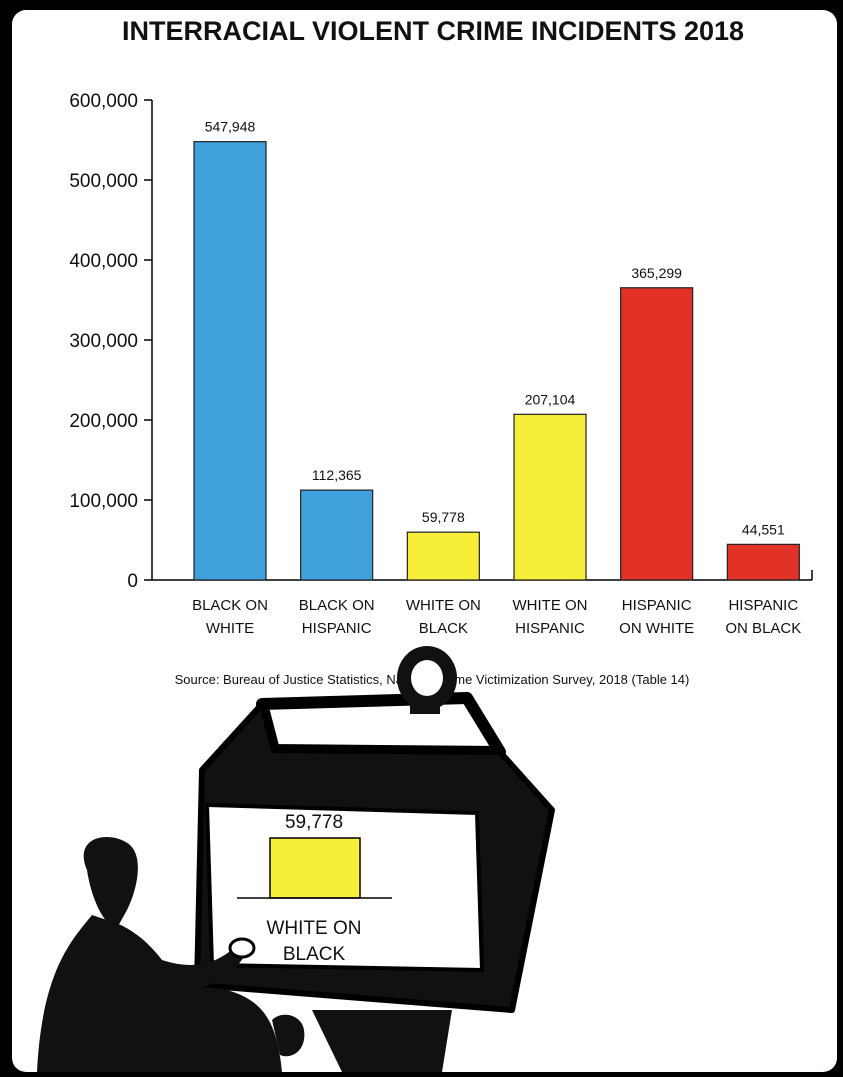 Image resolution: width=843 pixels, height=1077 pixels. What do you see at coordinates (763, 628) in the screenshot?
I see `category-label: ON BLACK` at bounding box center [763, 628].